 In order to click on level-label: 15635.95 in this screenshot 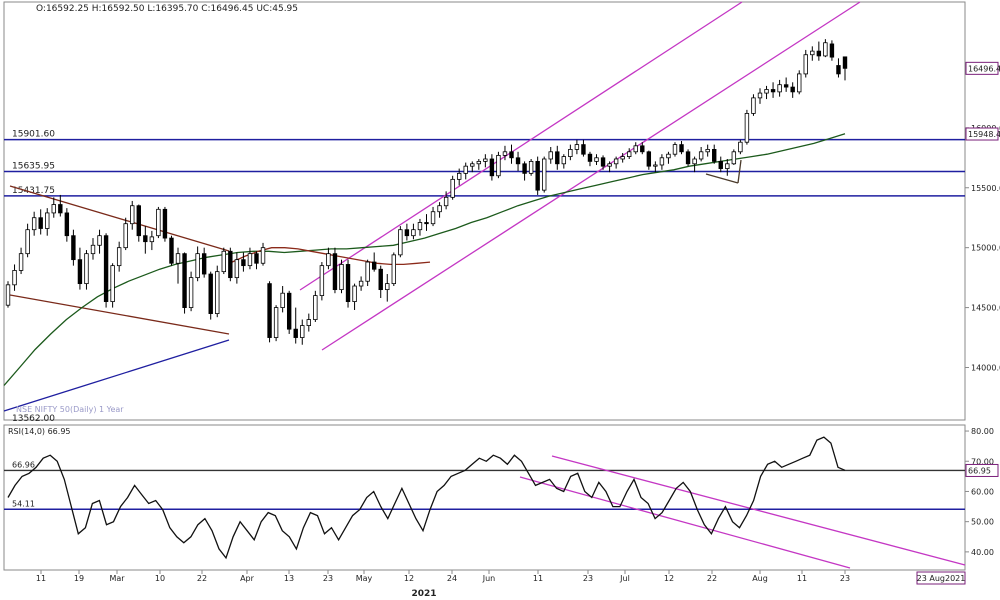, I will do `click(33, 166)`.